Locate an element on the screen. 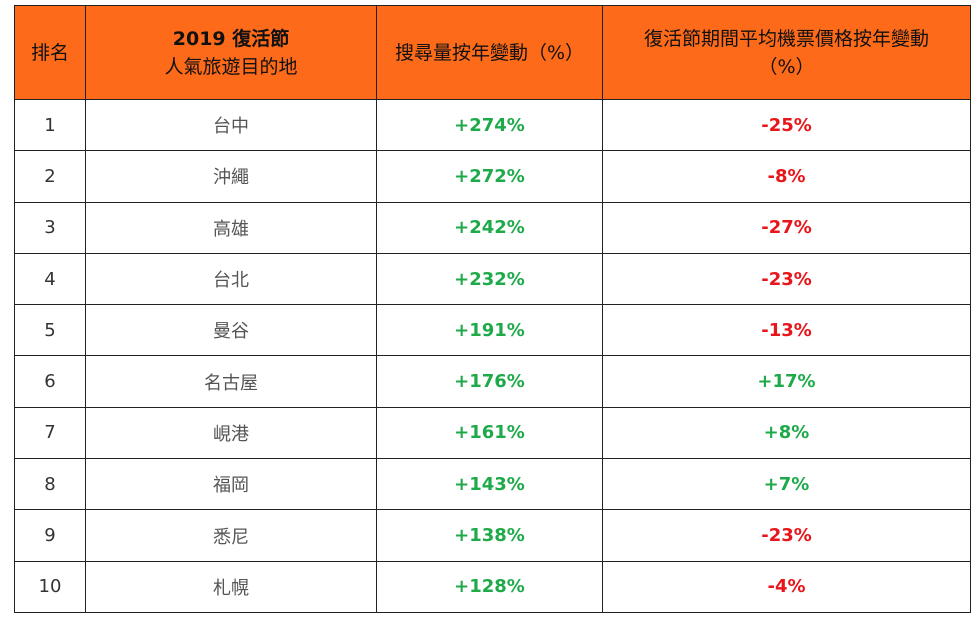  search-change-header: 搜尋量按年變動（%） is located at coordinates (489, 52).